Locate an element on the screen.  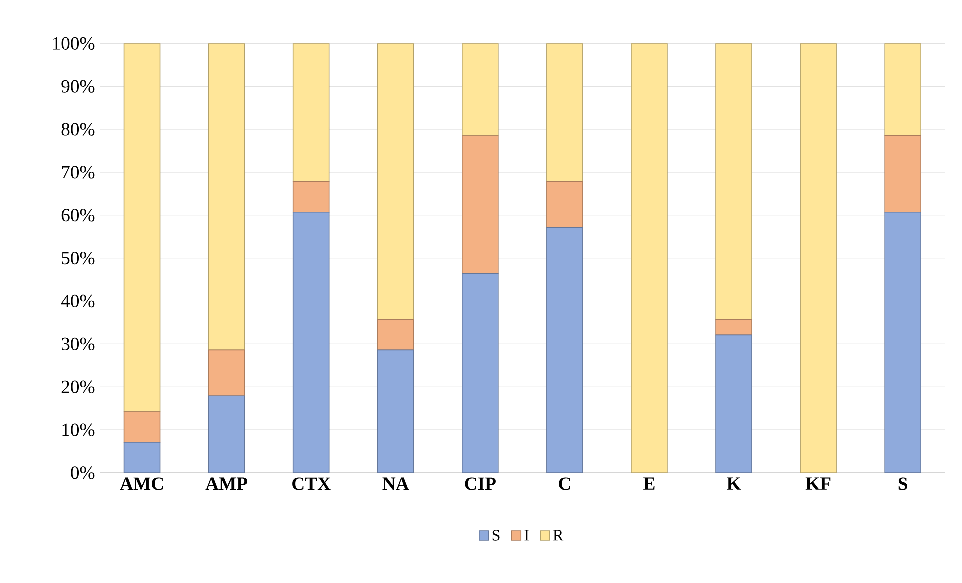
x-tick-label: K is located at coordinates (734, 484).